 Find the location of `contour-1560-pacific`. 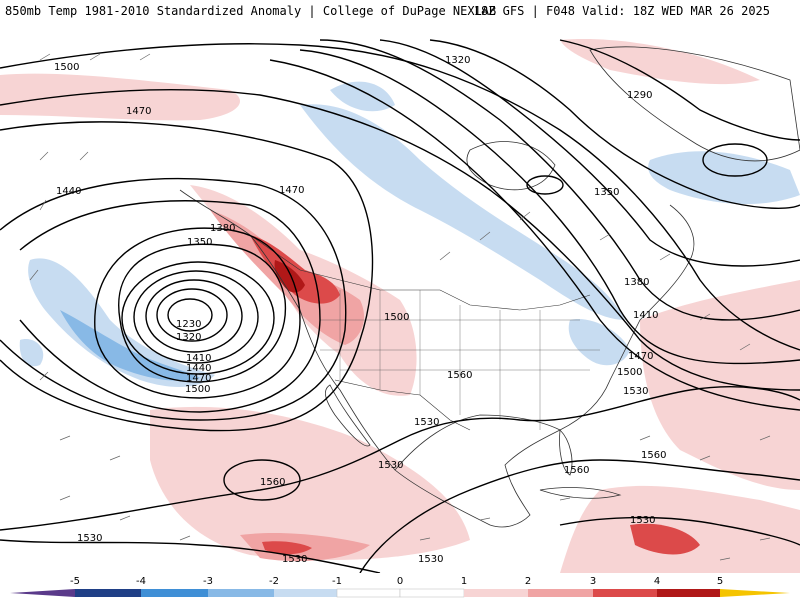

contour-1560-pacific is located at coordinates (262, 480).